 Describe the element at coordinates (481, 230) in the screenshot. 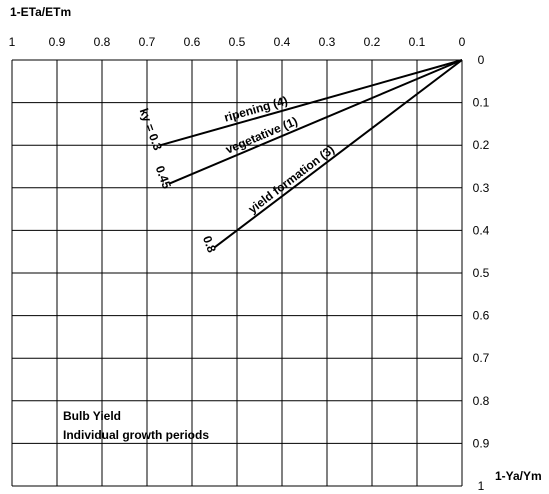

I see `y-tick-label: 0.4` at that location.